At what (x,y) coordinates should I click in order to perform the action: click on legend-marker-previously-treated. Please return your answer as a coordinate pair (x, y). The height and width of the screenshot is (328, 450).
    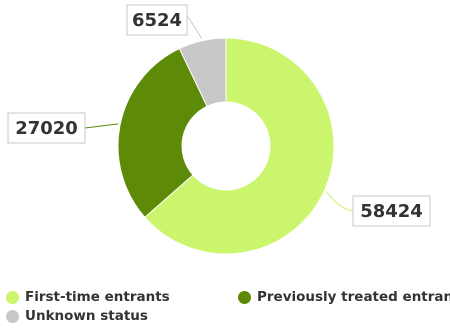
    Looking at the image, I should click on (244, 297).